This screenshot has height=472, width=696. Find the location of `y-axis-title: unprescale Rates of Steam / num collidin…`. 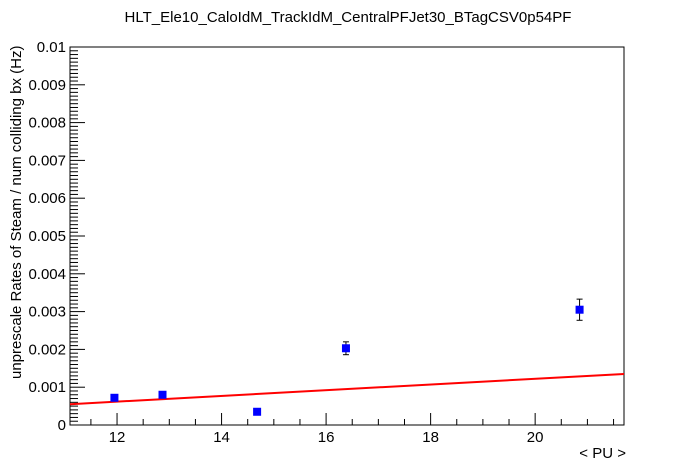

y-axis-title: unprescale Rates of Steam / num collidin… is located at coordinates (16, 212).